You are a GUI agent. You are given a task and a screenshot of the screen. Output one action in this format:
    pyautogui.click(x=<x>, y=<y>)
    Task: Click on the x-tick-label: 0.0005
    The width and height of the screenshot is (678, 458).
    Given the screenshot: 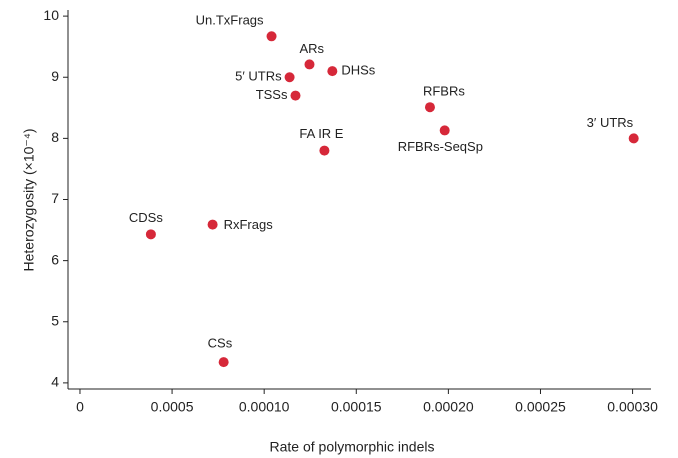 What is the action you would take?
    pyautogui.click(x=172, y=407)
    